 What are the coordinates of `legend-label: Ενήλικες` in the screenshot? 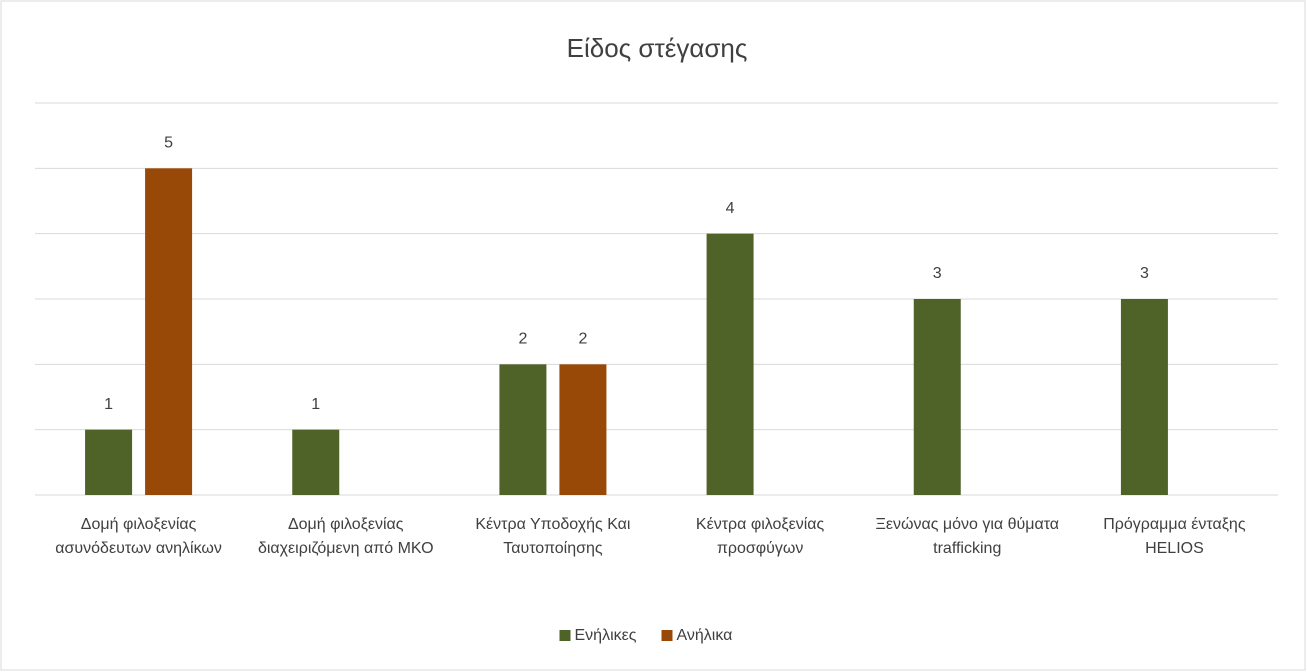 It's located at (606, 635).